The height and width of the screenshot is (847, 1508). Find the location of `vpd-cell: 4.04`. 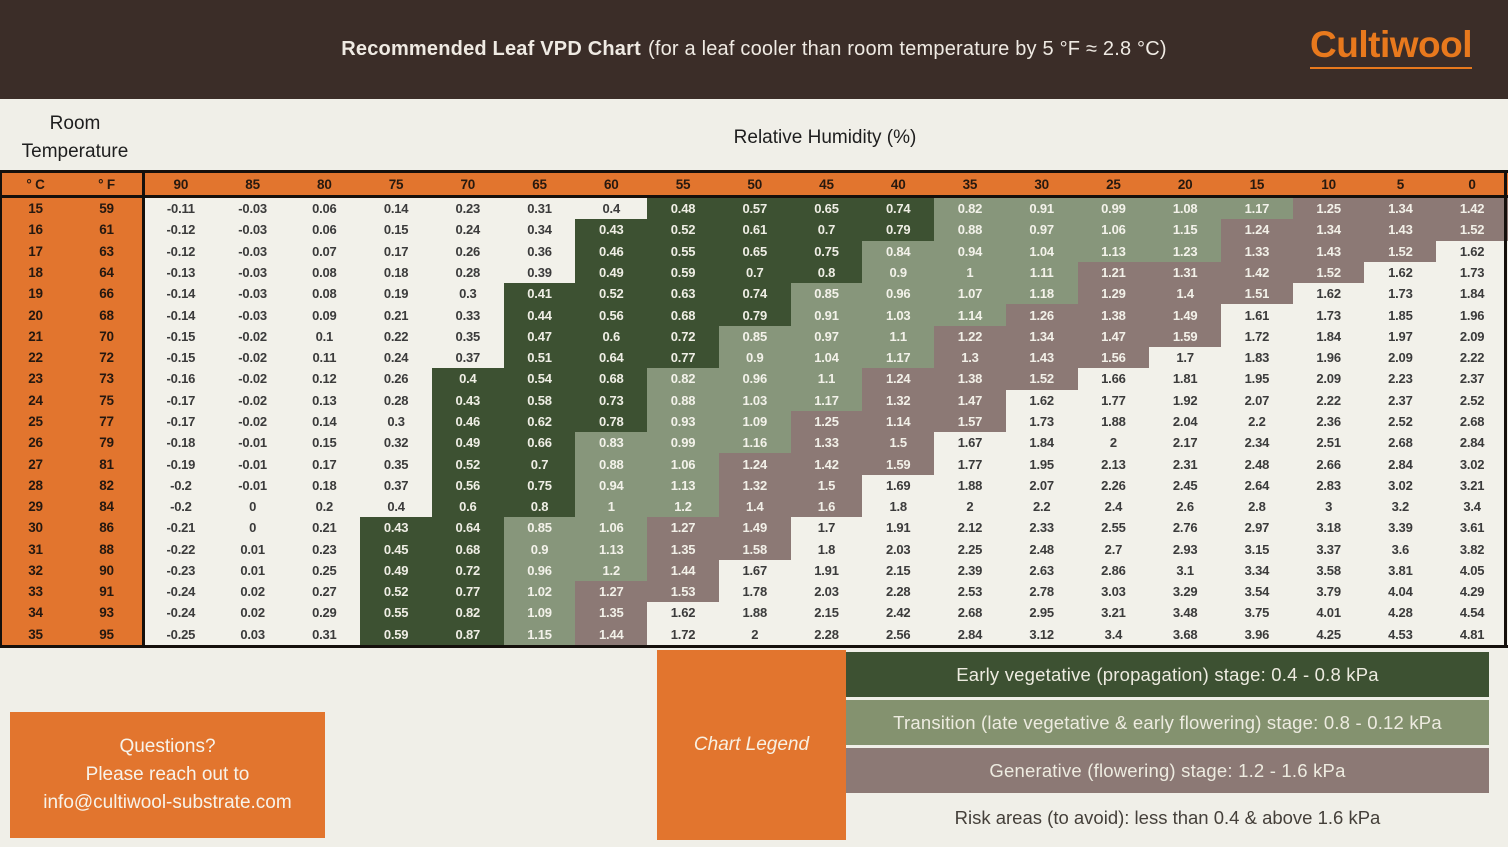

vpd-cell: 4.04 is located at coordinates (1400, 592).